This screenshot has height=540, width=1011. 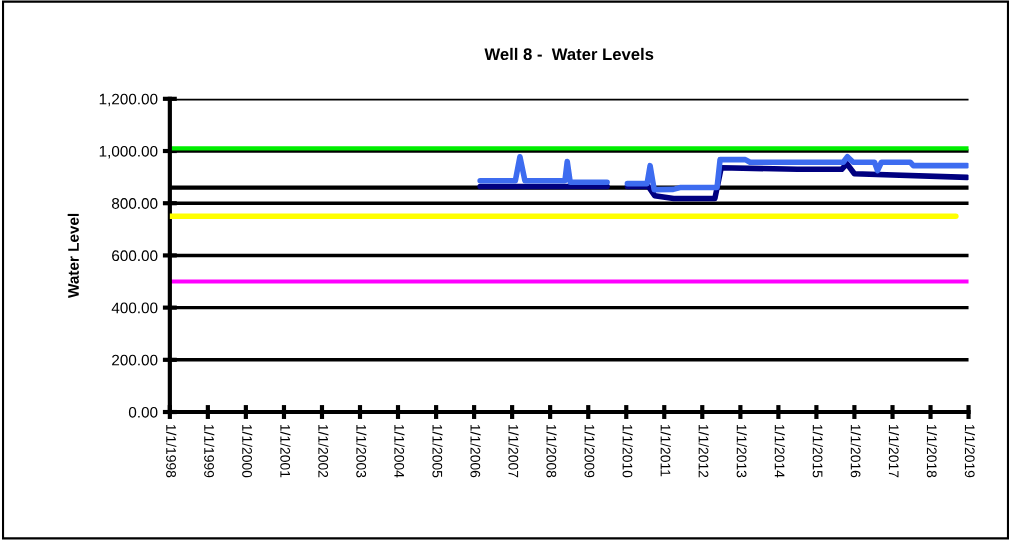 I want to click on x-tick-label: 1/1/2018, so click(x=931, y=451).